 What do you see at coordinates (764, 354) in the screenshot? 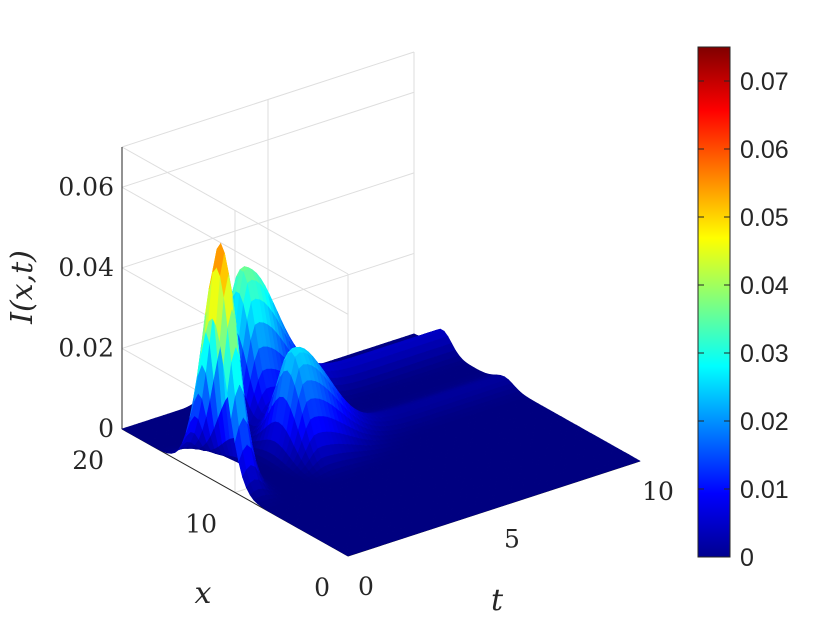
I see `colorbar-tick-label: 0.03` at bounding box center [764, 354].